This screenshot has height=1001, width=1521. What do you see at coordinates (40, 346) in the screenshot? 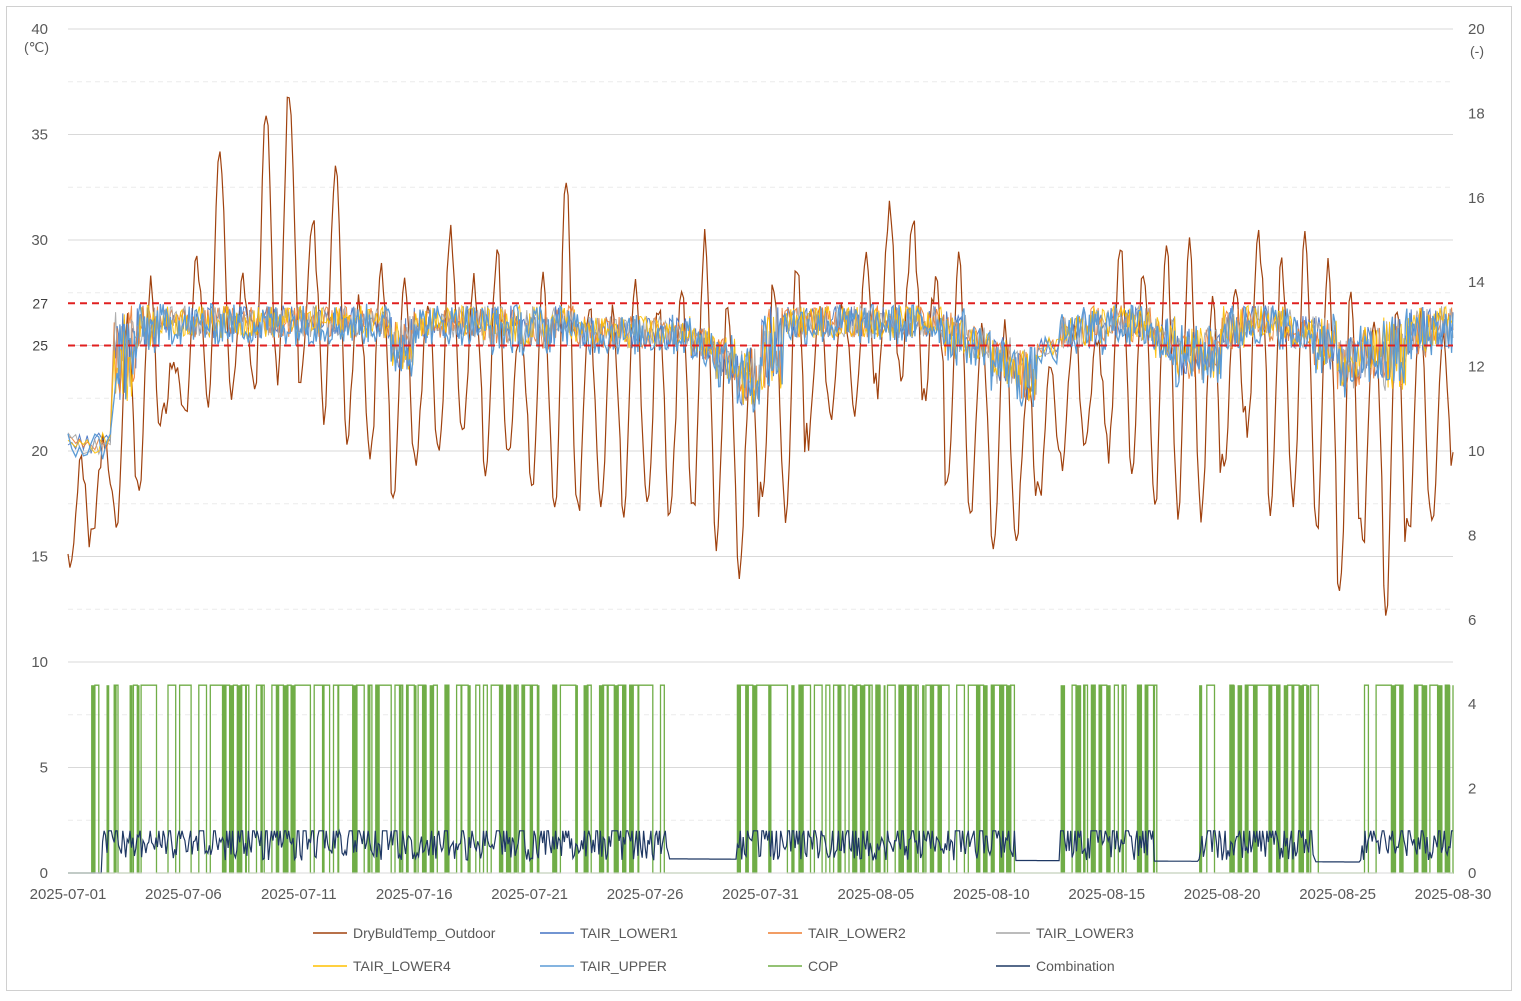
I see `y-left-tick-label: 25` at bounding box center [40, 346].